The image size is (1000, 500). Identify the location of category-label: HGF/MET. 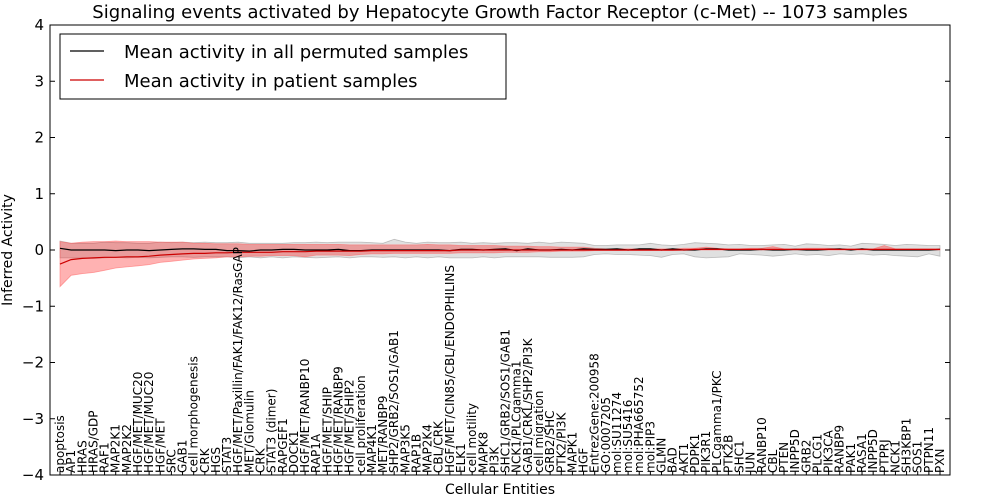
(160, 445).